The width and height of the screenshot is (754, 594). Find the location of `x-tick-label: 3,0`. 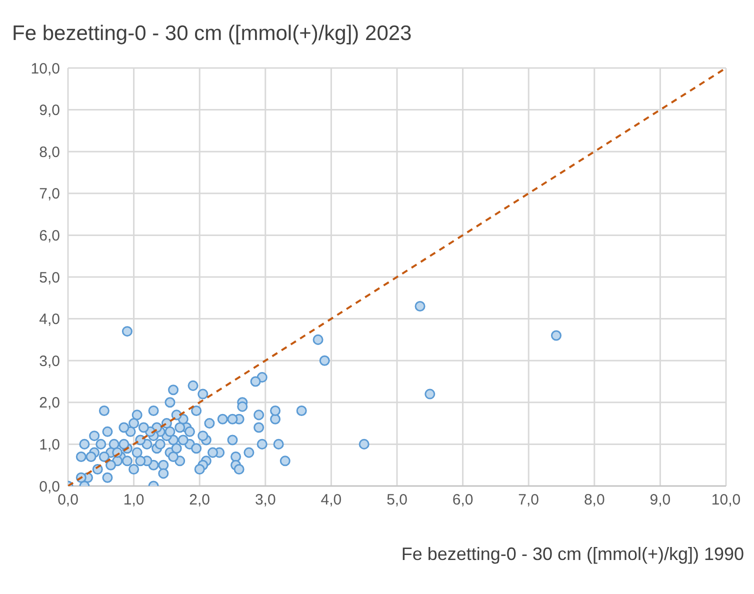

x-tick-label: 3,0 is located at coordinates (265, 500).